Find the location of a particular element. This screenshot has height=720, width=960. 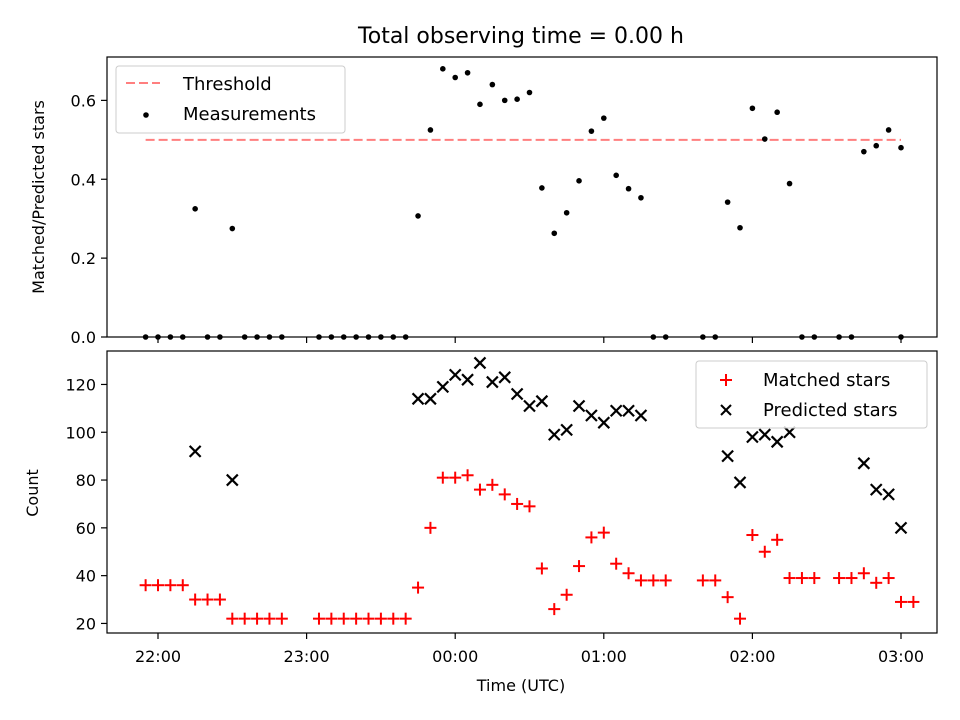

bottom-legend: Matched stars Predicted stars is located at coordinates (811, 394).